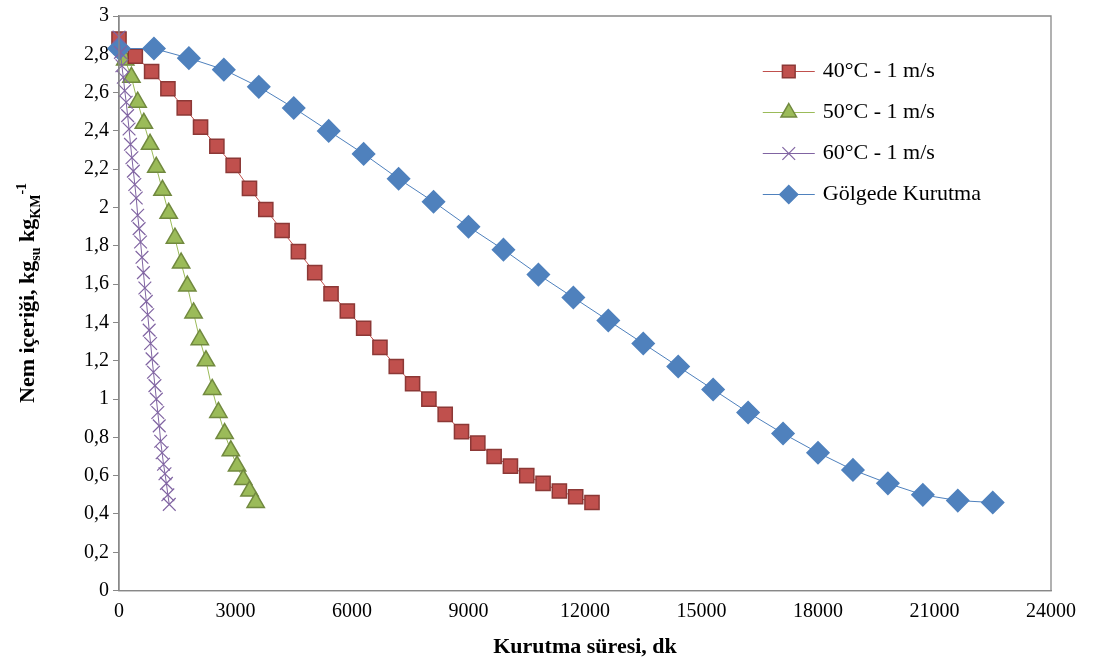  I want to click on y-tick-label: 0, so click(104, 588).